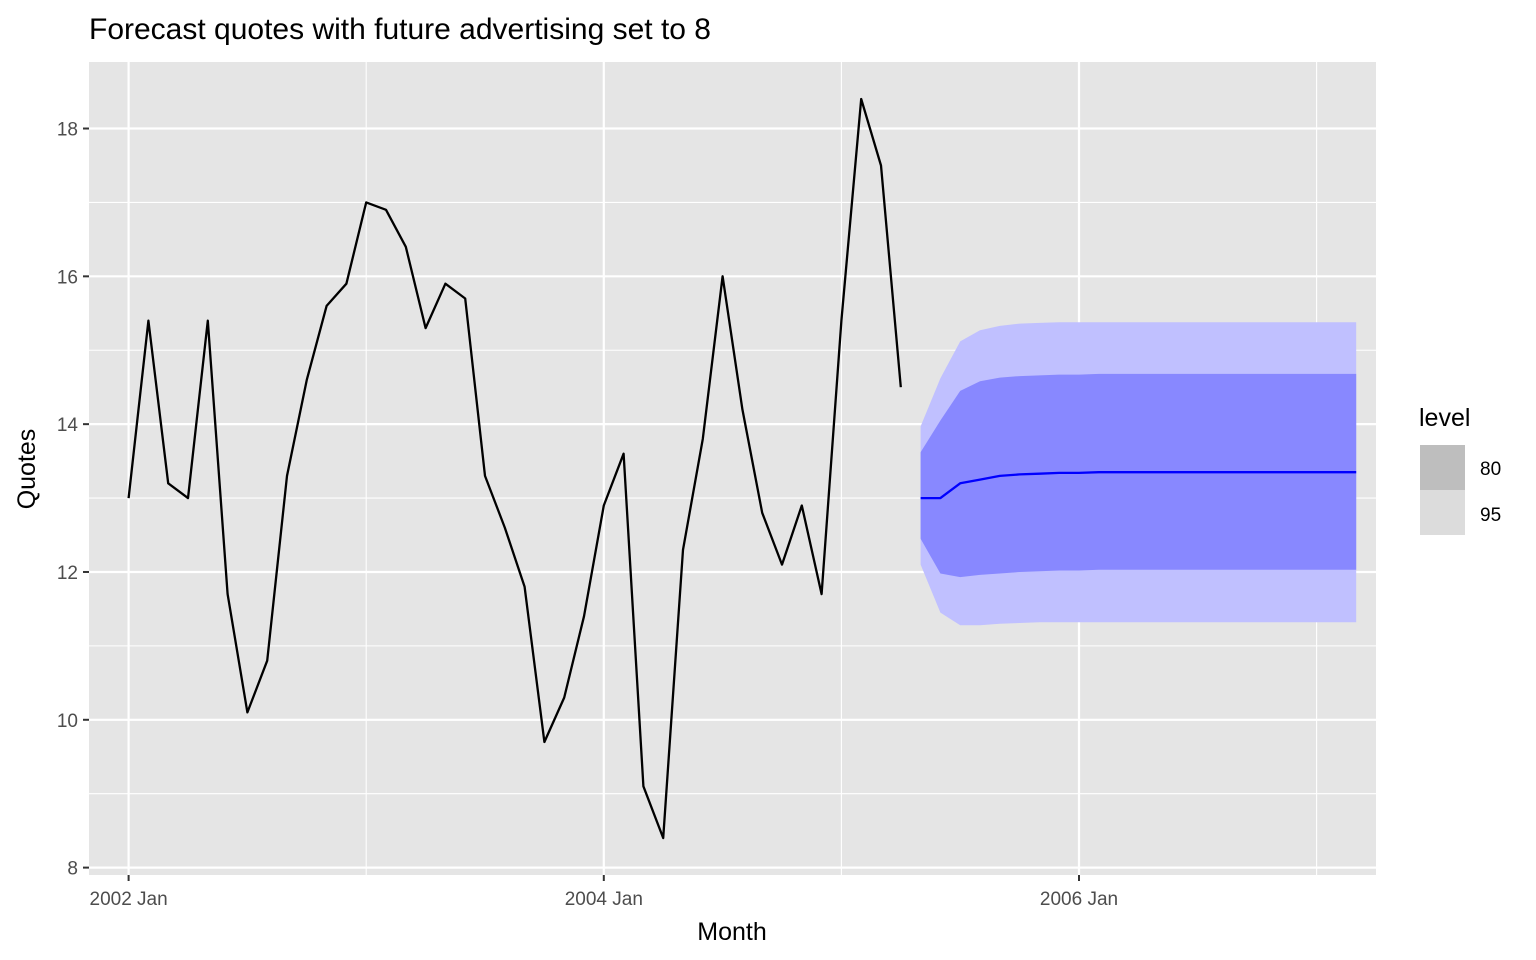  What do you see at coordinates (1079, 899) in the screenshot?
I see `x-tick-label: 2006 Jan` at bounding box center [1079, 899].